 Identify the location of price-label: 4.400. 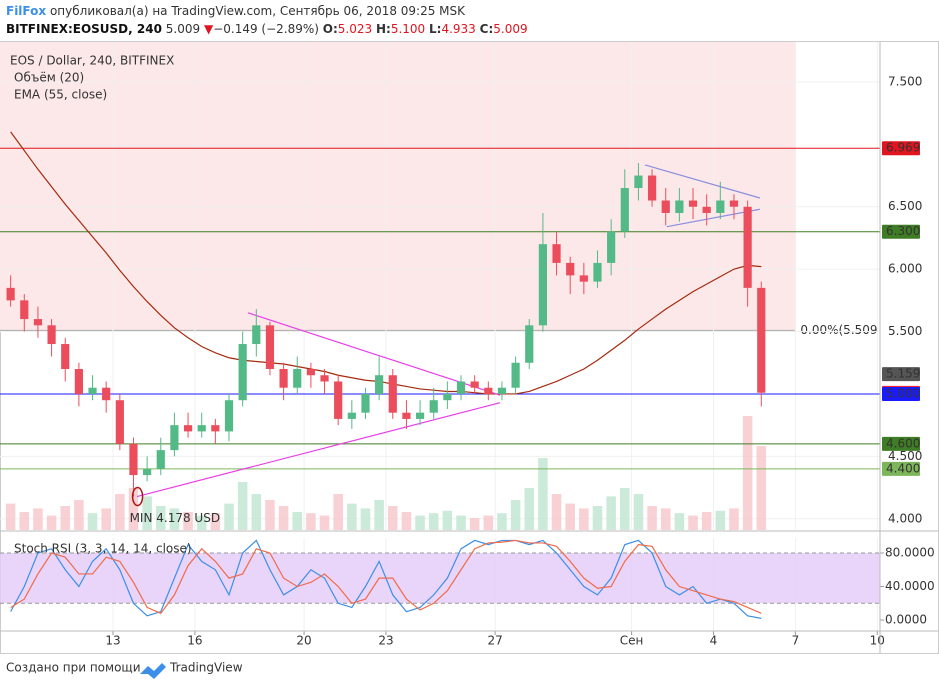
(903, 468).